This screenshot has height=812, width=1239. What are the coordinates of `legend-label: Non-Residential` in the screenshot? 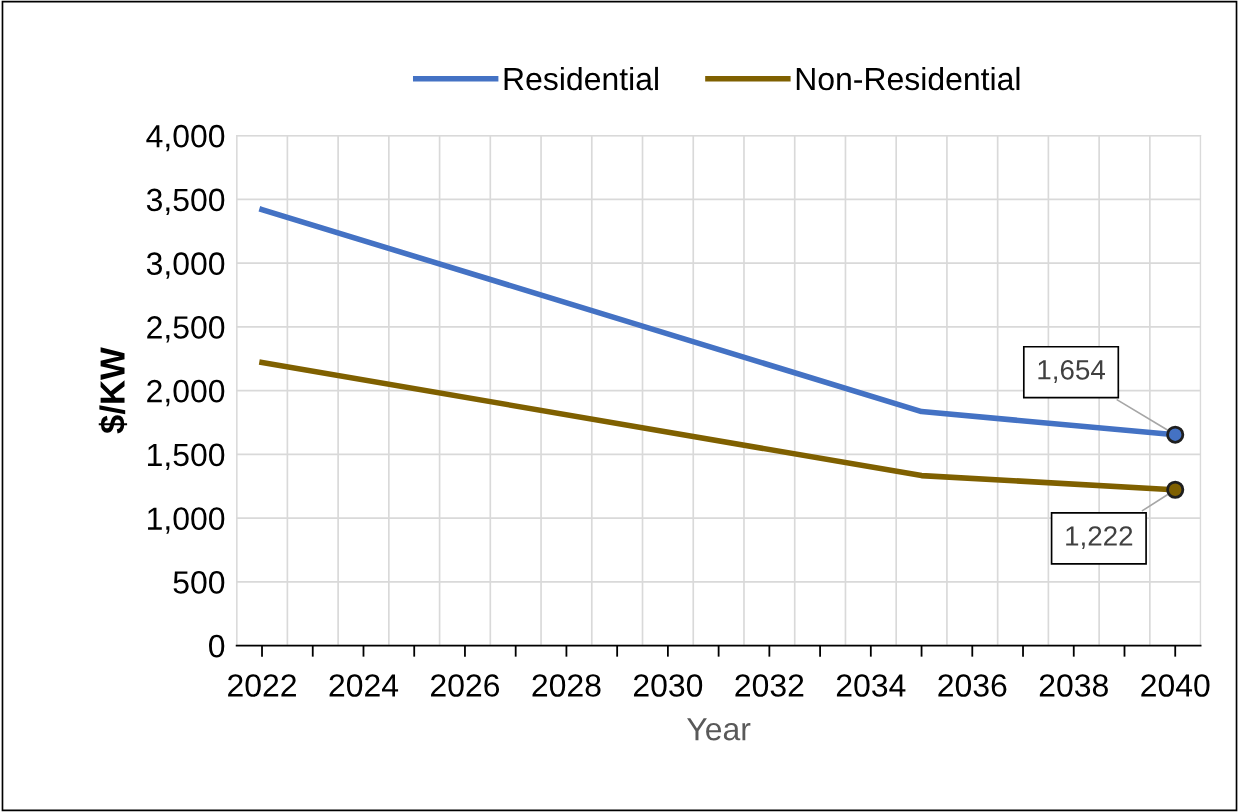 It's located at (908, 78).